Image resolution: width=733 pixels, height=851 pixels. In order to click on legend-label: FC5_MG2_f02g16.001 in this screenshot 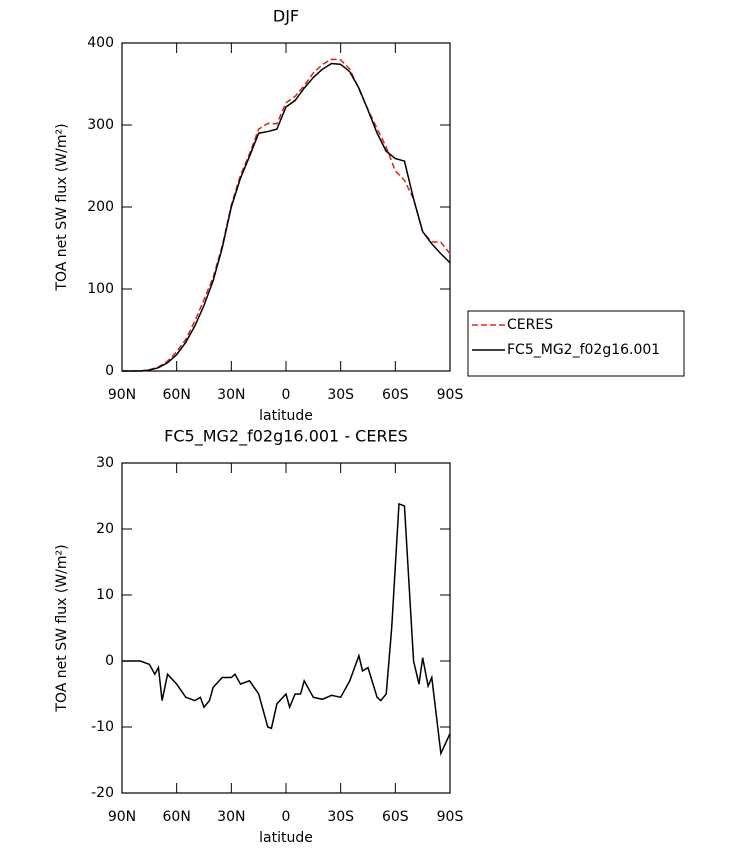, I will do `click(583, 350)`.